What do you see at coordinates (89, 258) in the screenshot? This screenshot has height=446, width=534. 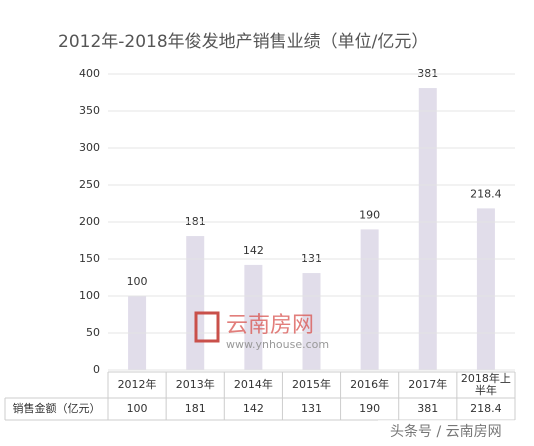 I see `y-tick-label: 150` at bounding box center [89, 258].